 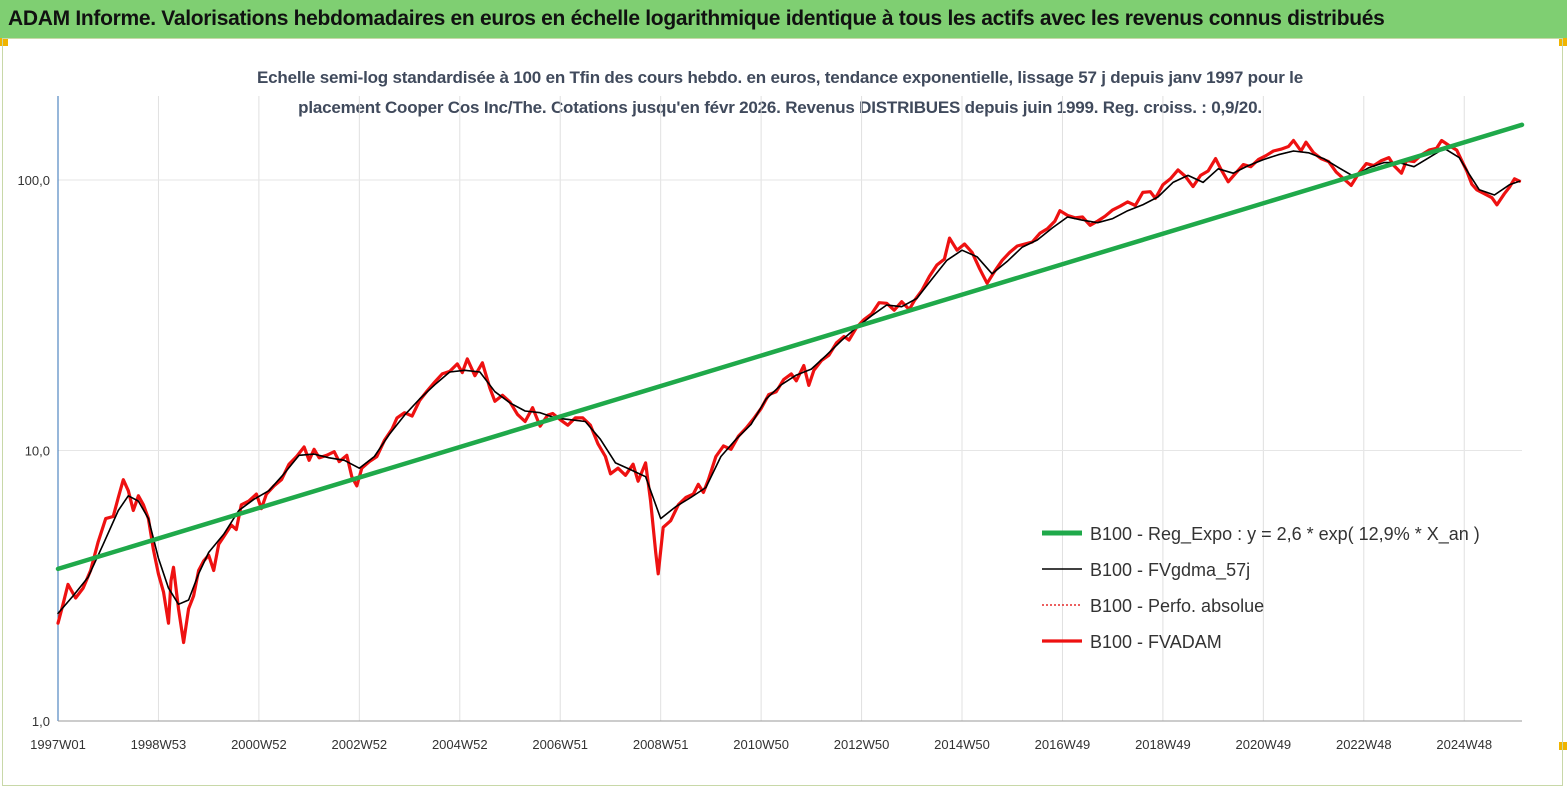 What do you see at coordinates (1177, 606) in the screenshot?
I see `legend-label: B100 - Perfo. absolue` at bounding box center [1177, 606].